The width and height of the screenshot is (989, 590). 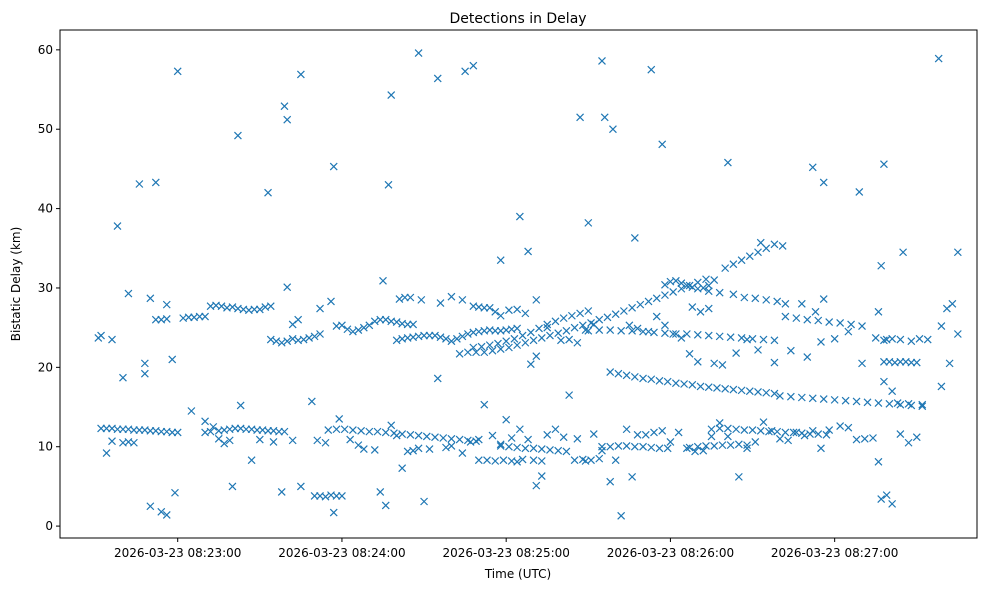 What do you see at coordinates (45, 288) in the screenshot?
I see `y-tick-label: 30` at bounding box center [45, 288].